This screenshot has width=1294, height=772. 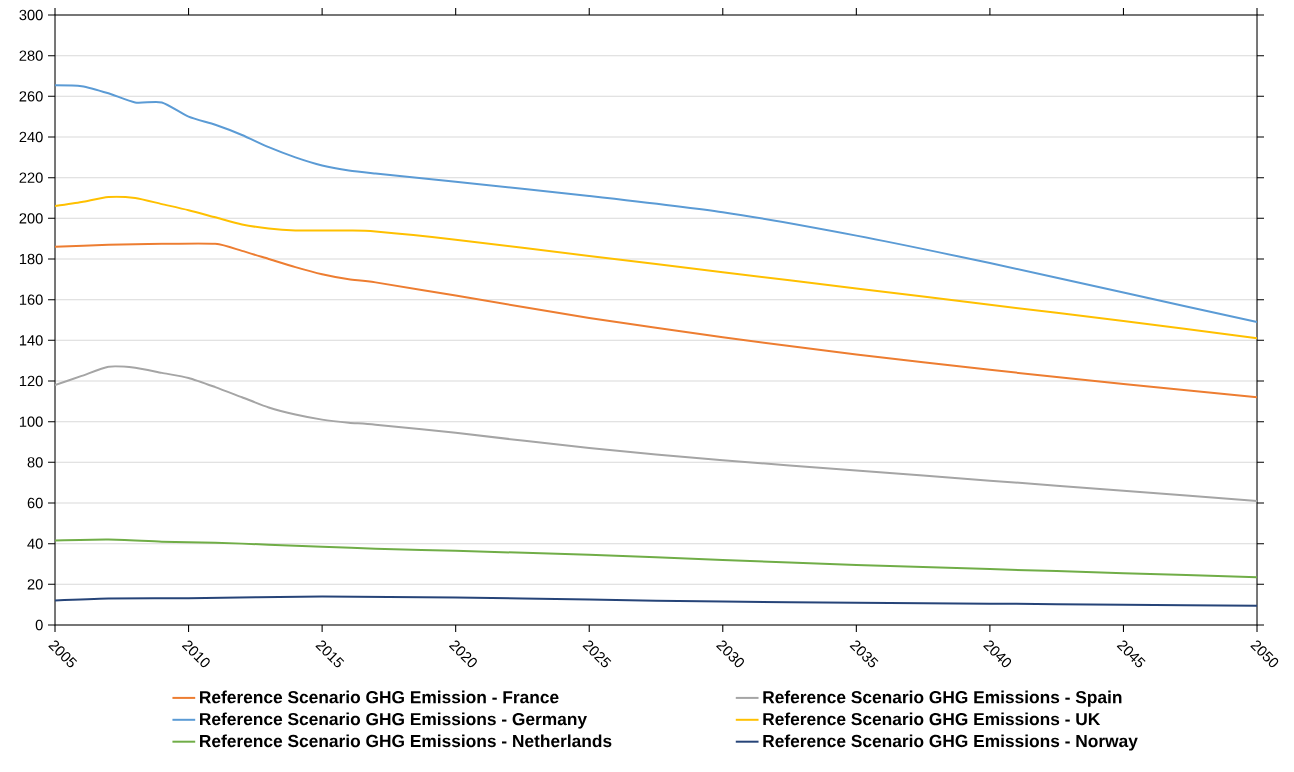 What do you see at coordinates (31, 421) in the screenshot?
I see `y-tick-label: 100` at bounding box center [31, 421].